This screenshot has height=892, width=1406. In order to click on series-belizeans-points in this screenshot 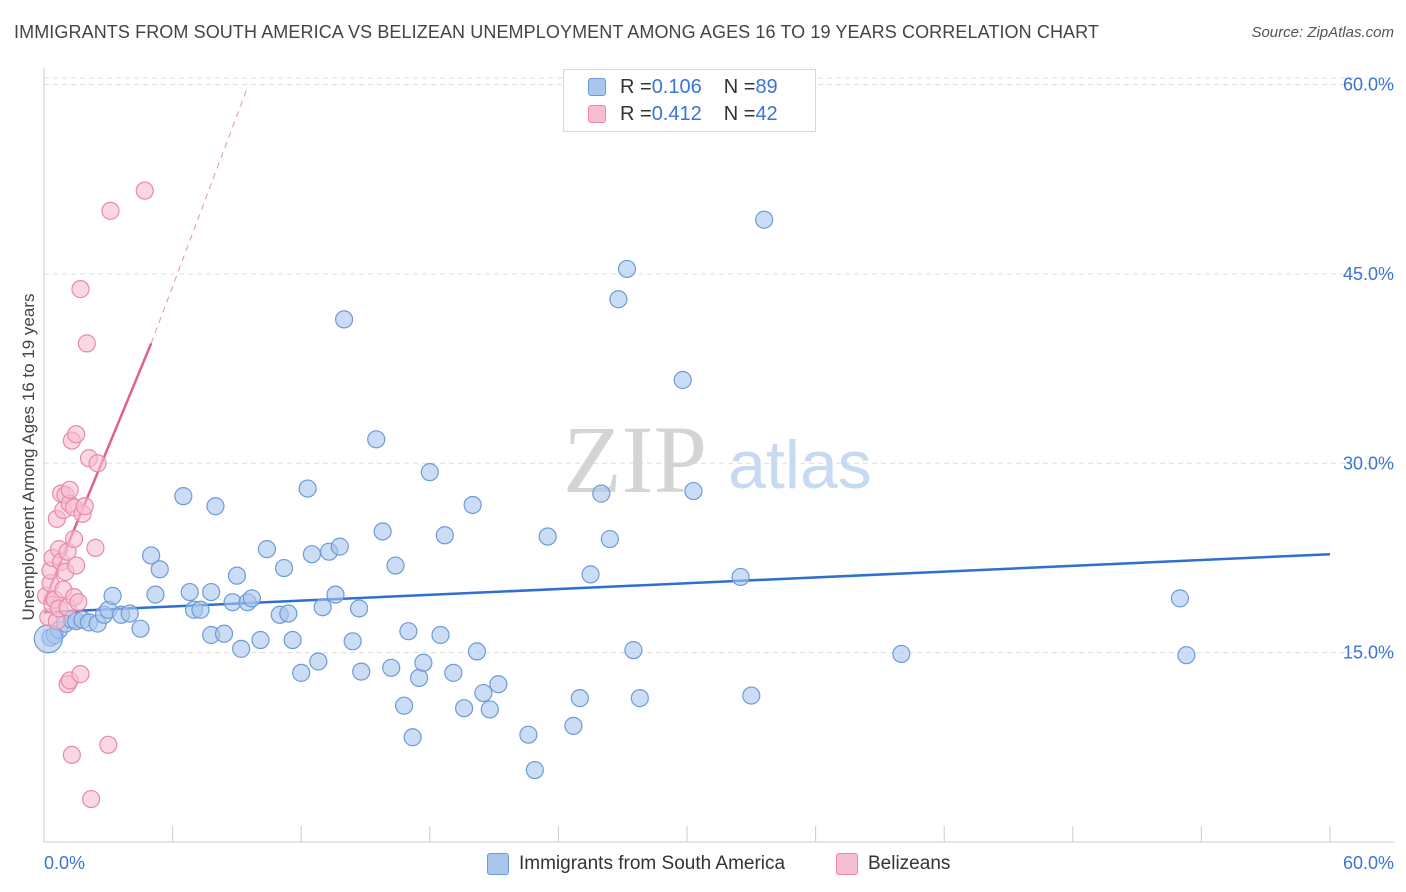, I will do `click(95, 495)`.